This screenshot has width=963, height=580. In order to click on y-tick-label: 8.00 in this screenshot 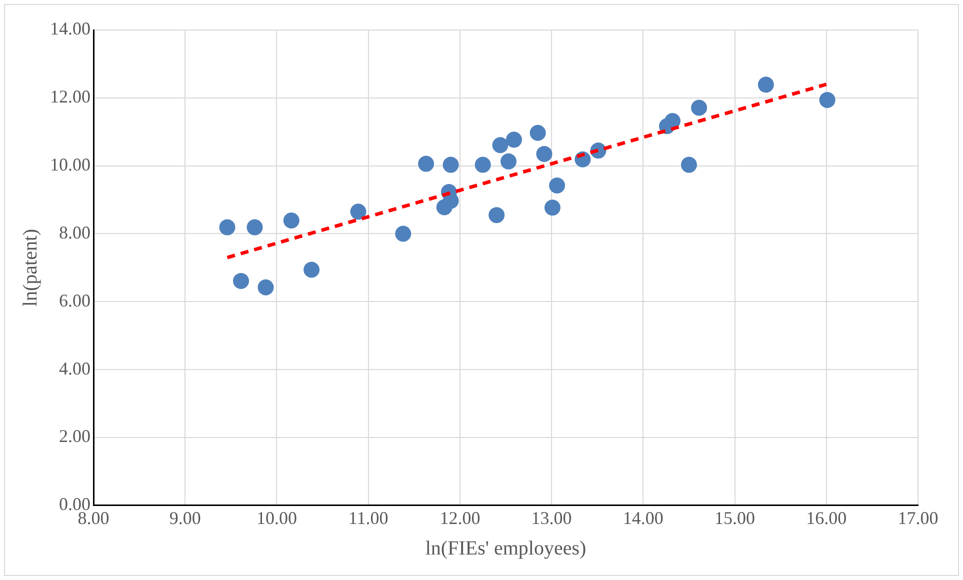, I will do `click(74, 232)`.